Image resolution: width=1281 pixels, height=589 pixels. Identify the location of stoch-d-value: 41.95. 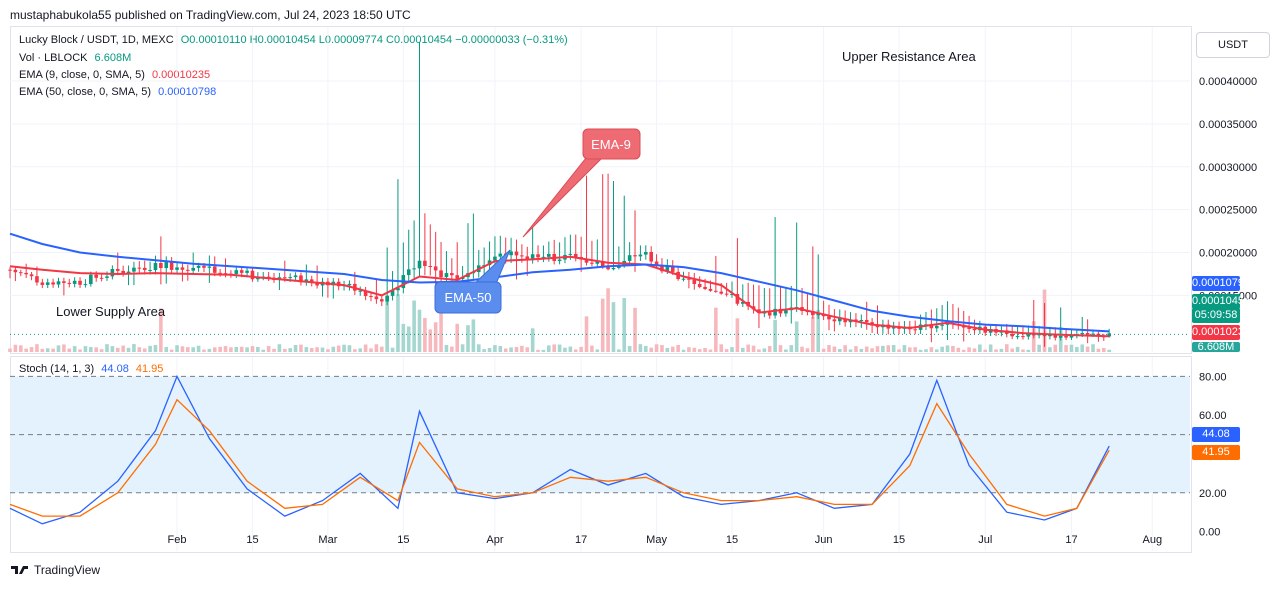
(149, 369).